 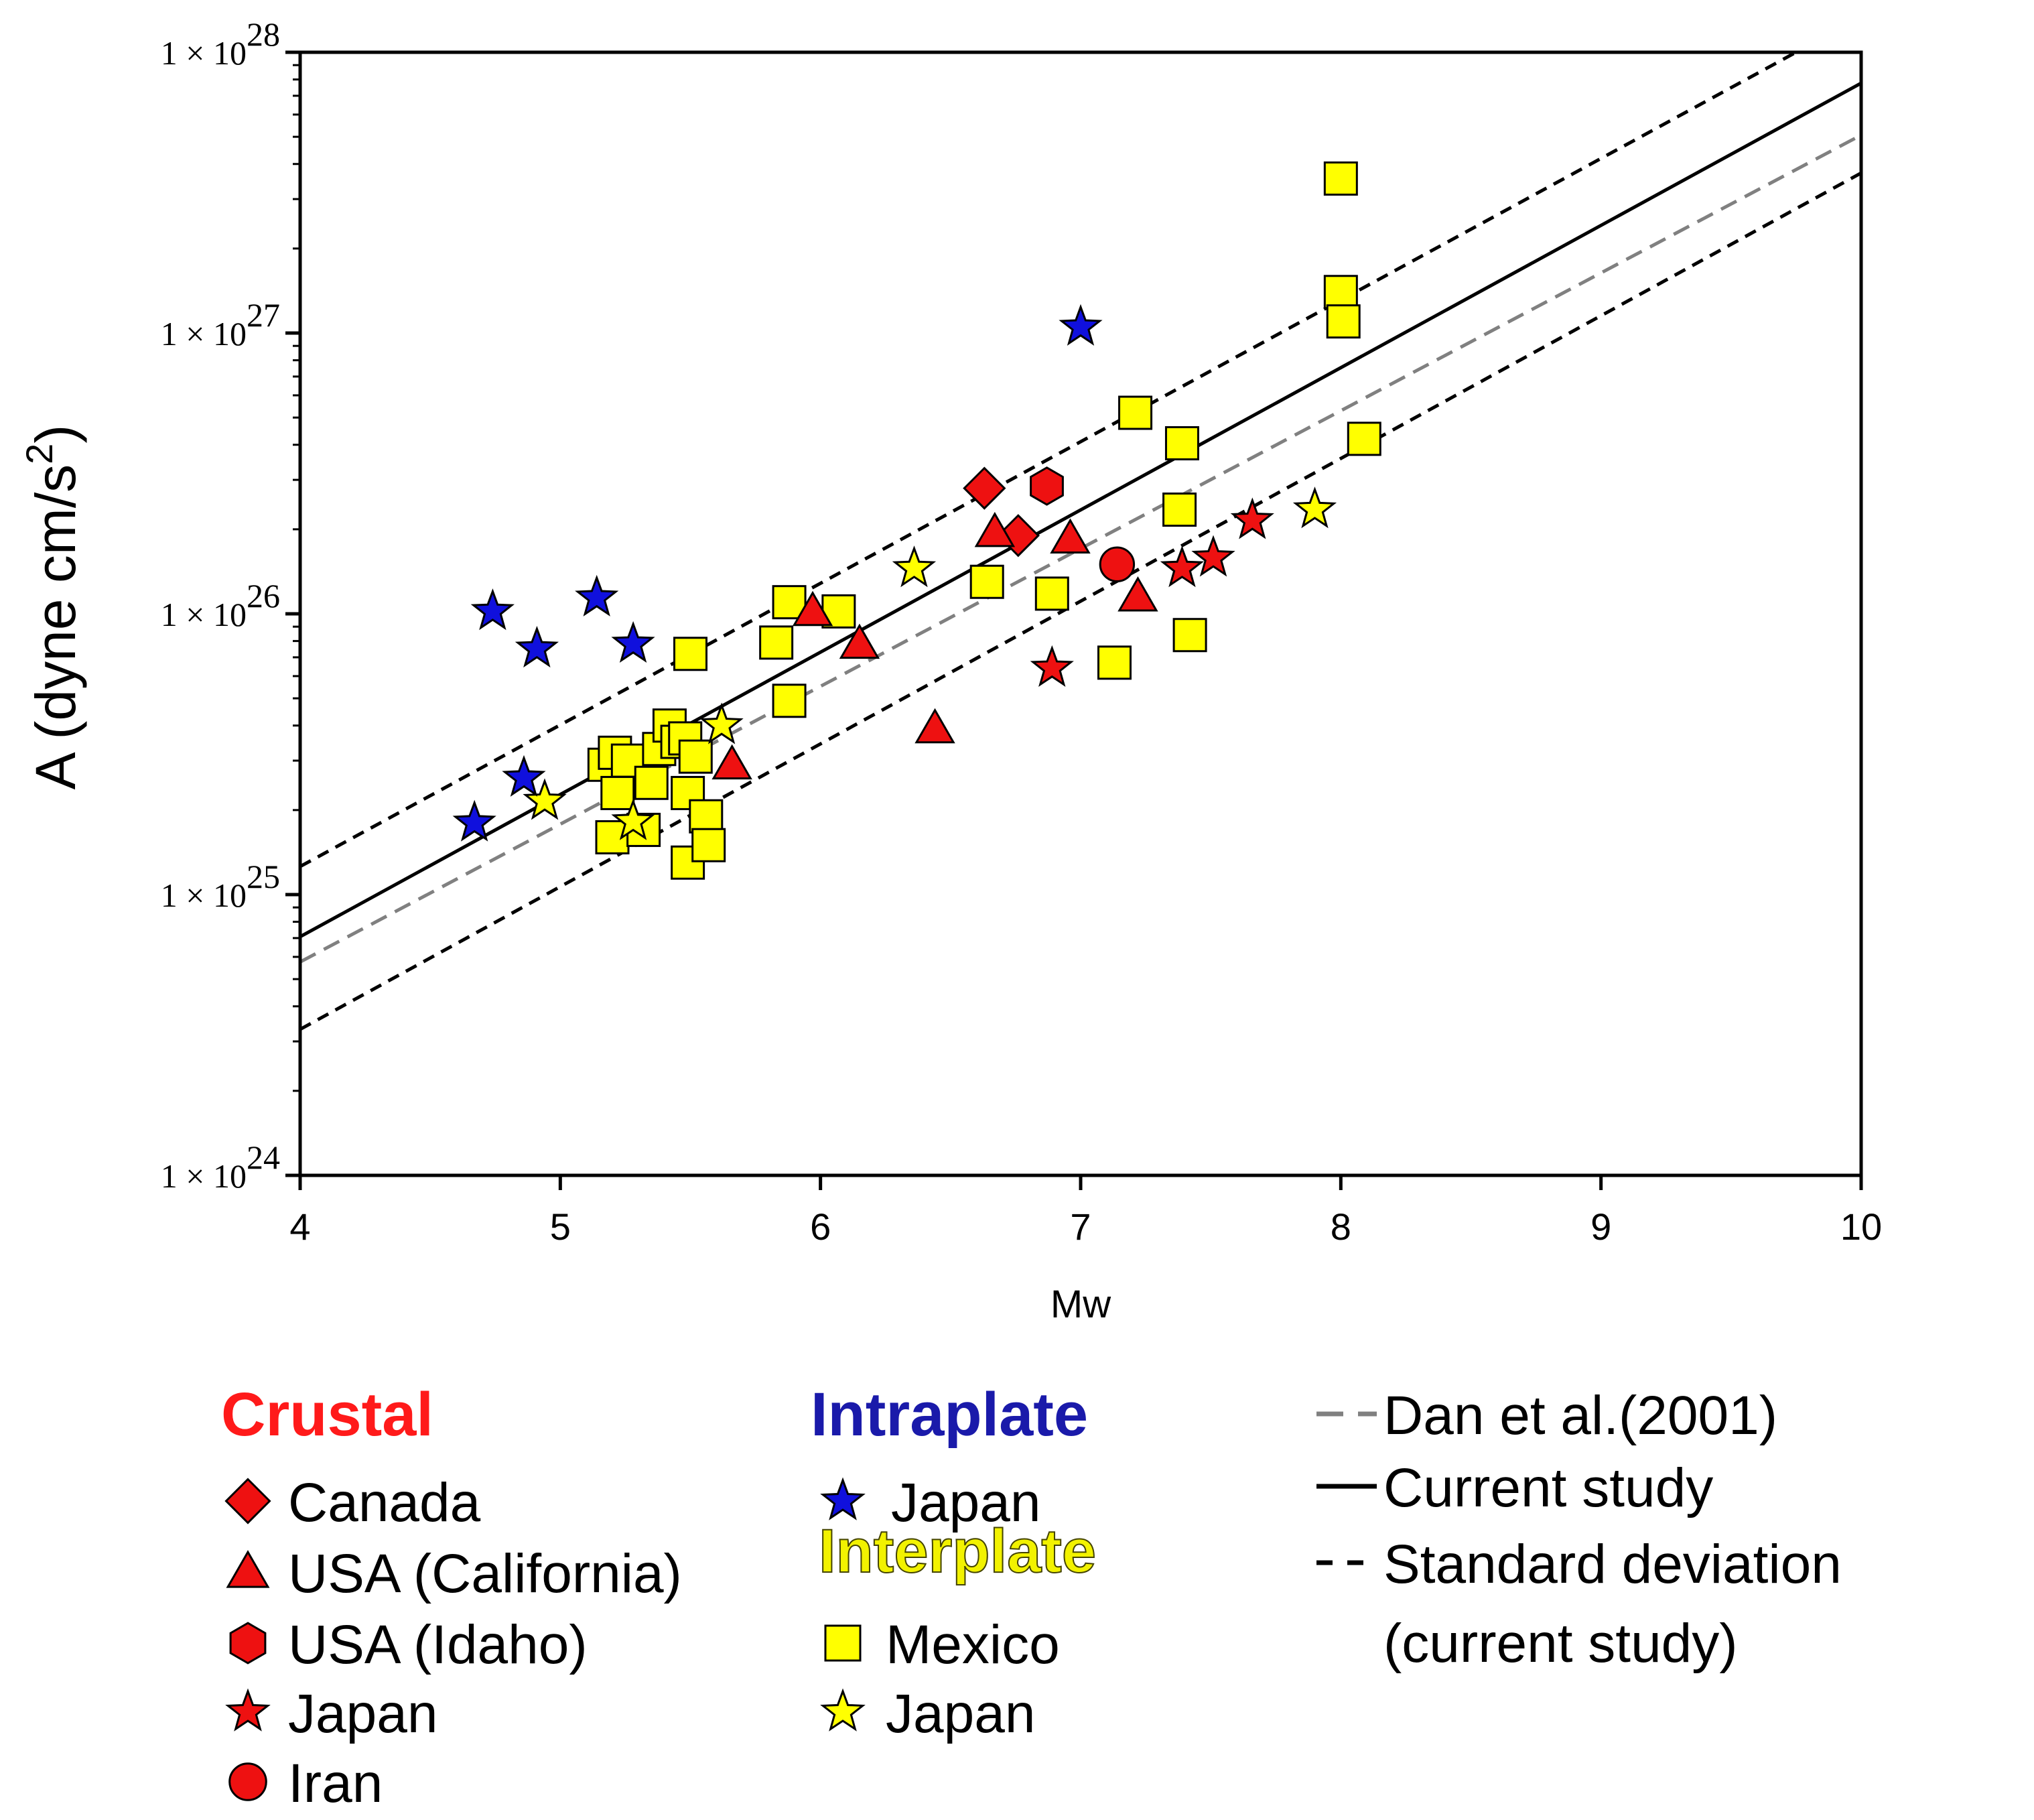 I want to click on y-axis-label-close: ), so click(x=55, y=434).